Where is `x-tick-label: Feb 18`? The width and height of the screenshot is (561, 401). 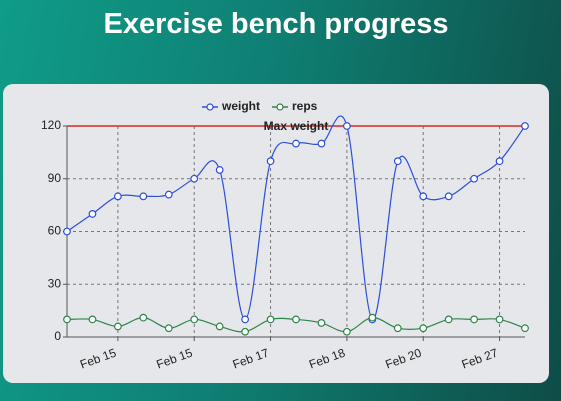 x-tick-label: Feb 18 is located at coordinates (327, 359).